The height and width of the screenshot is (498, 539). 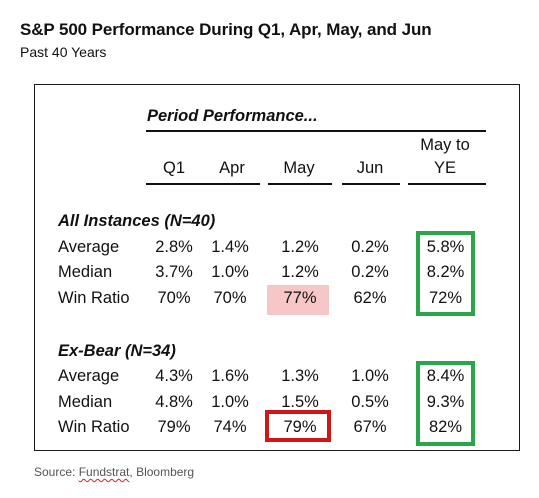 I want to click on page-subtitle: Past 40 Years, so click(x=63, y=52).